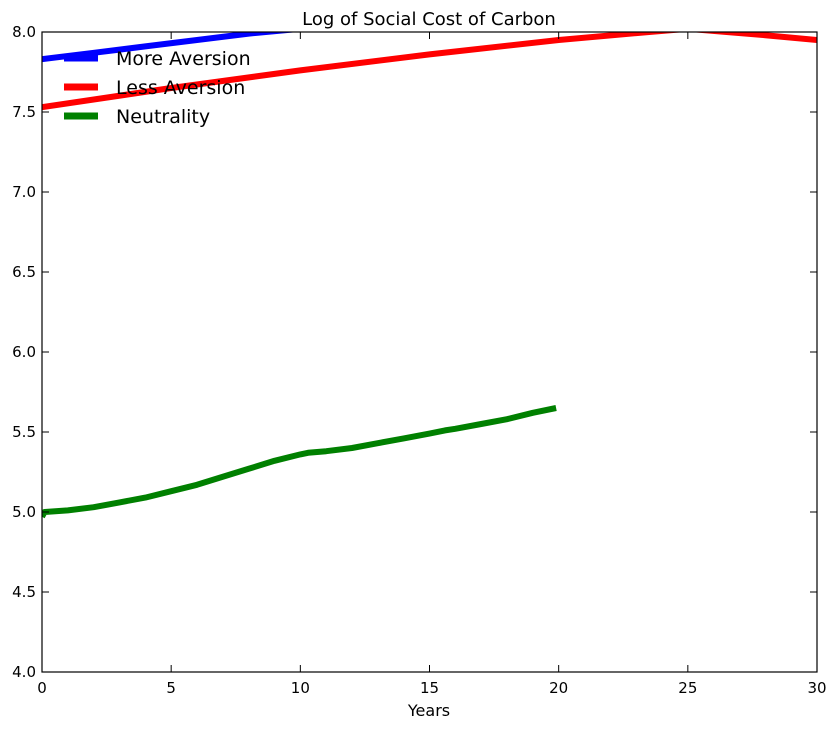 This screenshot has width=837, height=730. I want to click on y-tick-label: 7.0, so click(24, 192).